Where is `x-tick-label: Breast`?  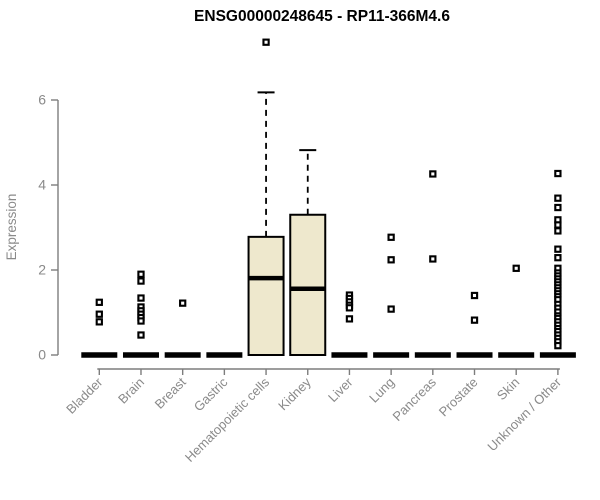 x-tick-label: Breast is located at coordinates (170, 392).